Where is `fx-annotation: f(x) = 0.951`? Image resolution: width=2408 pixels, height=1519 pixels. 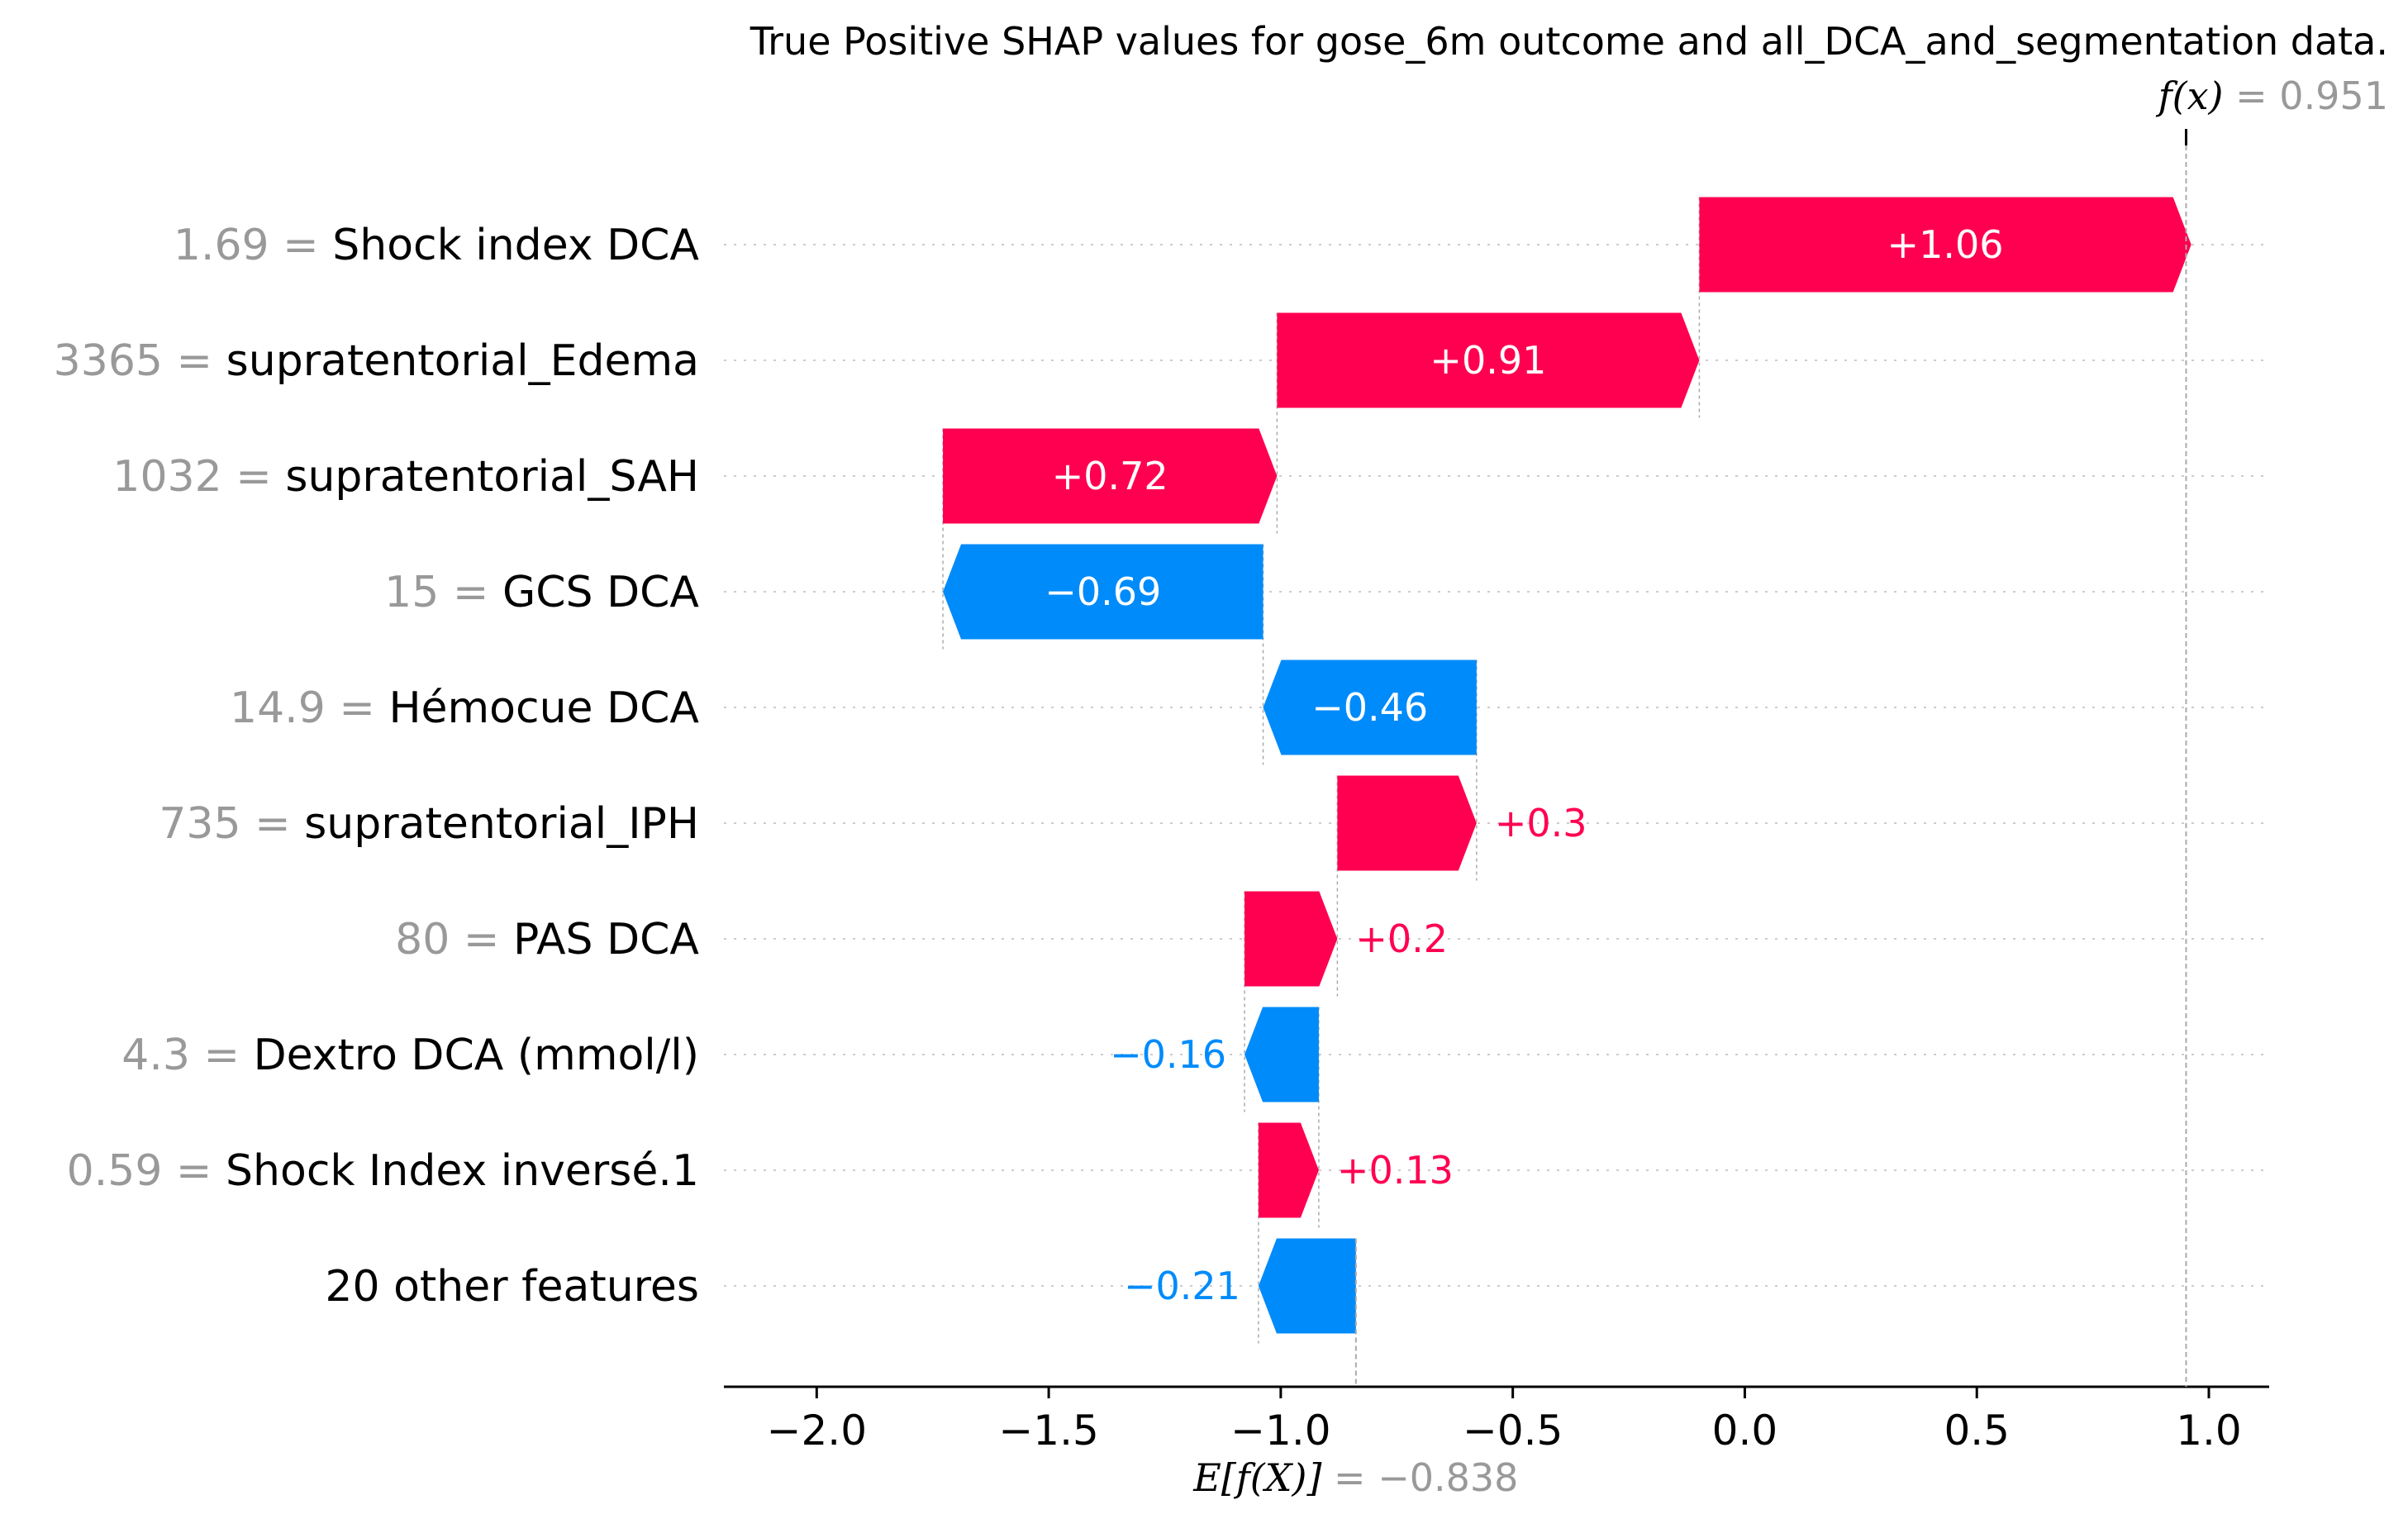
fx-annotation: f(x) = 0.951 is located at coordinates (2272, 96).